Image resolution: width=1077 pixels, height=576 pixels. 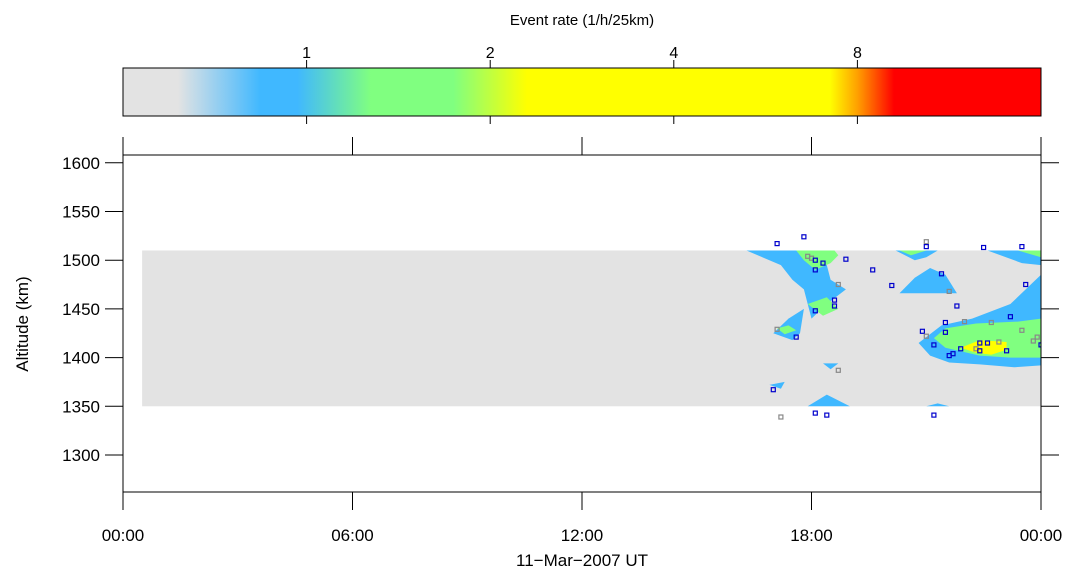 I want to click on y-tick-label: 1600, so click(x=81, y=163).